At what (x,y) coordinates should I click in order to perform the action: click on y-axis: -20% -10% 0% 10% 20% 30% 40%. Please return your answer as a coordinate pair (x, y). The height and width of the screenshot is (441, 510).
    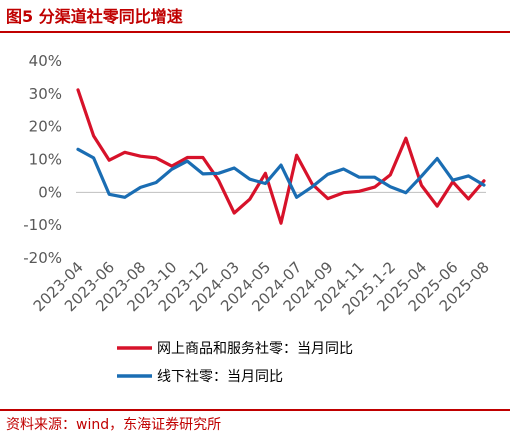
    Looking at the image, I should click on (42, 159).